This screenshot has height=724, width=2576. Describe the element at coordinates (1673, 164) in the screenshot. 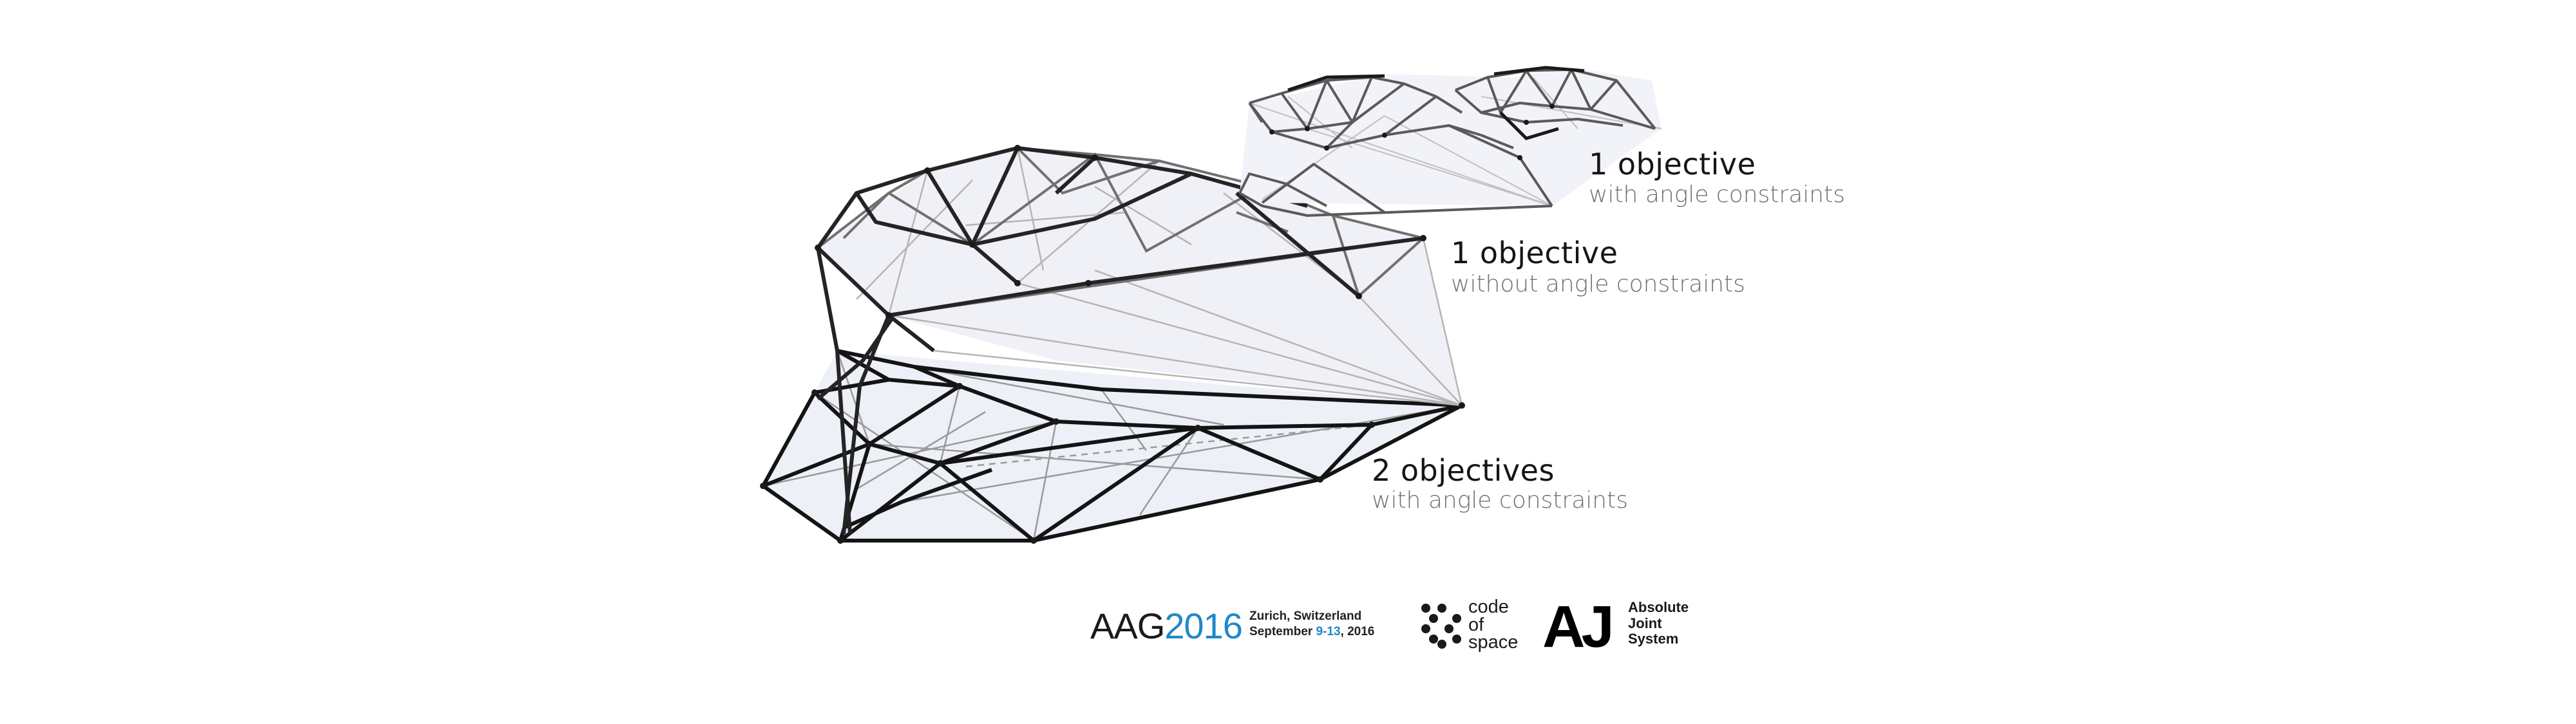

I see `label-top-title: 1 objective` at that location.